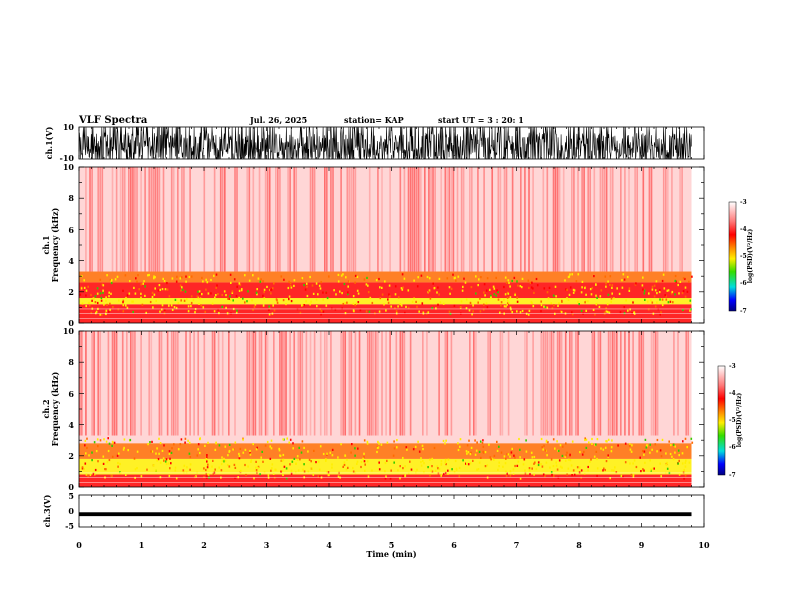  I want to click on ch2-colorbar-gradient, so click(721, 420).